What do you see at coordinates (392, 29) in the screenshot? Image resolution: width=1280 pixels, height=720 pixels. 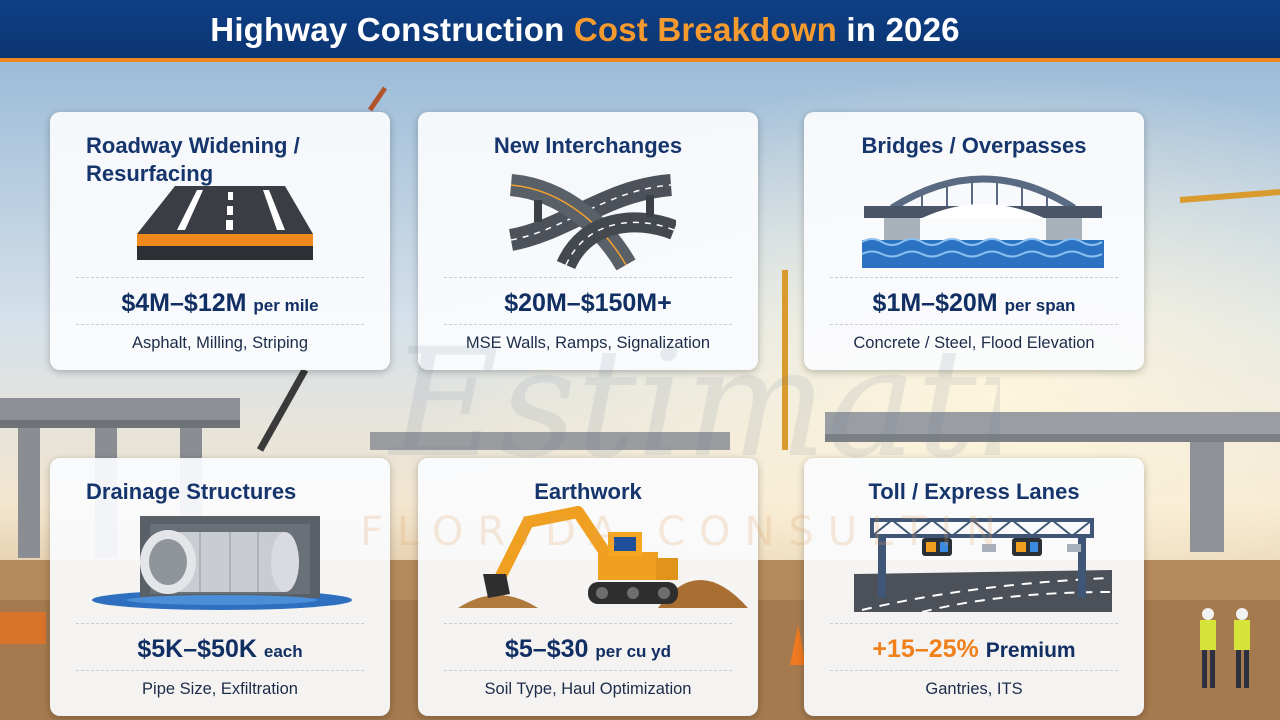 I see `title-part-1: Highway Construction` at bounding box center [392, 29].